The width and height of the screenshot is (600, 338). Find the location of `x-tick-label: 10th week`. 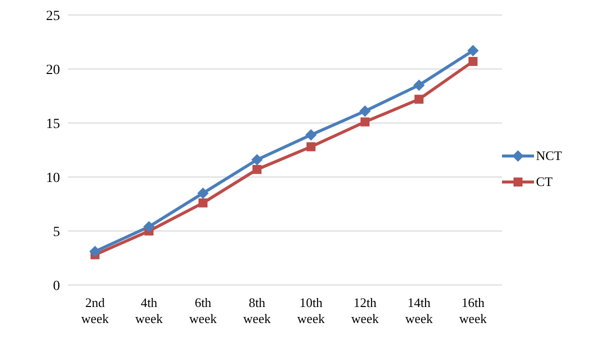

x-tick-label: 10th week is located at coordinates (311, 310).